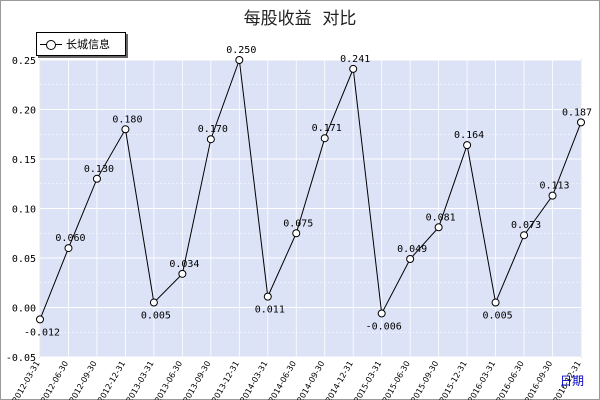 The width and height of the screenshot is (600, 400). What do you see at coordinates (339, 380) in the screenshot?
I see `x-tick-label: 2014-12-31` at bounding box center [339, 380].